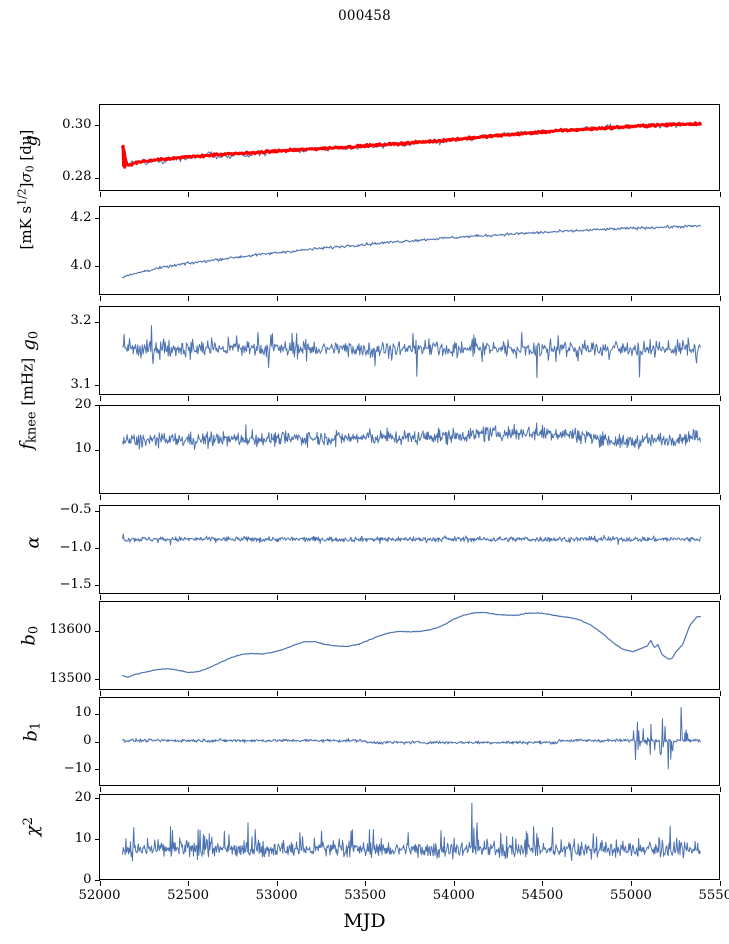 This screenshot has height=944, width=729. I want to click on ylabel-b1-sub: 1, so click(36, 725).